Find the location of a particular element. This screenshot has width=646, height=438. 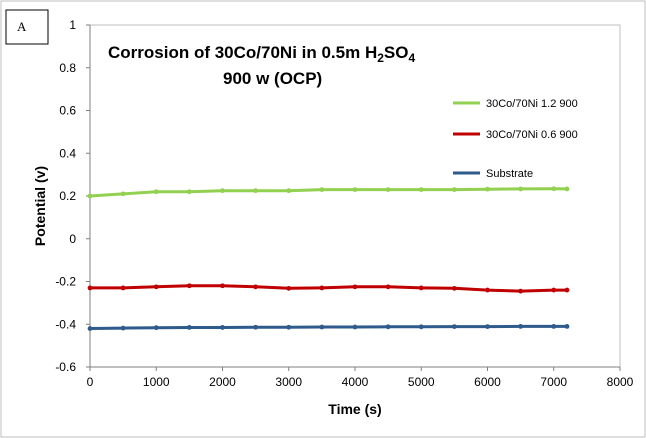

panel-label-box is located at coordinates (27, 27).